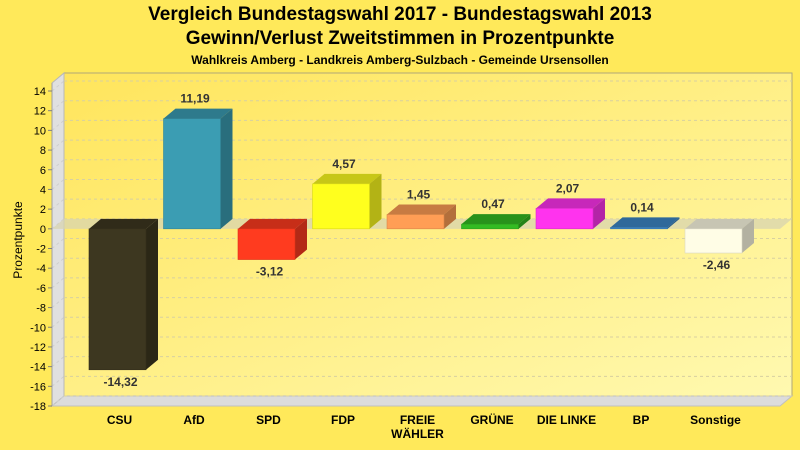 The image size is (800, 450). I want to click on data-label: 2,07, so click(568, 188).